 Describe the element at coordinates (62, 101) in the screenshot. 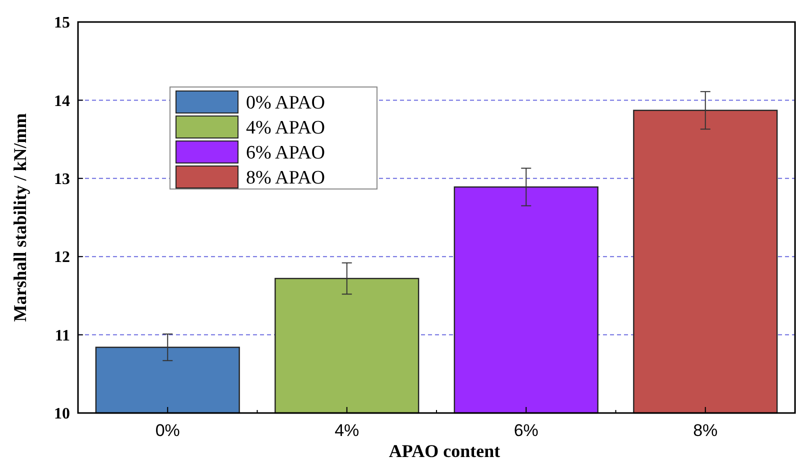

I see `y-tick-label: 14` at that location.